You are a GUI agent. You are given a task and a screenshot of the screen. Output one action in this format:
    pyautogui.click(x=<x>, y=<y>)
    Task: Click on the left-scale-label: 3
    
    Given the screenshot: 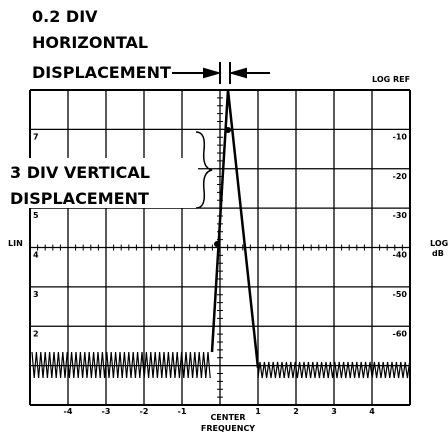 What is the action you would take?
    pyautogui.click(x=36, y=294)
    